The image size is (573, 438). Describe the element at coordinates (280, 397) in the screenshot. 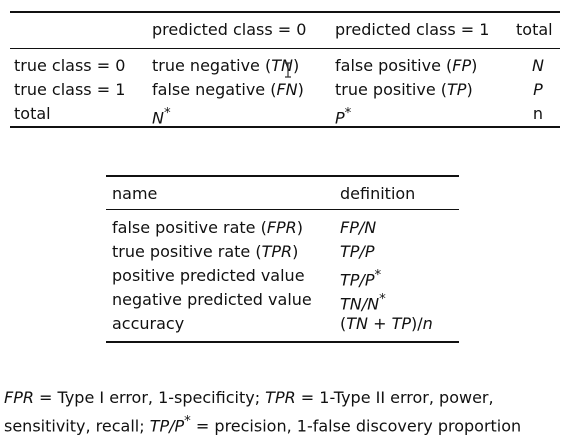

I see `footnote-abbr: TPR` at that location.